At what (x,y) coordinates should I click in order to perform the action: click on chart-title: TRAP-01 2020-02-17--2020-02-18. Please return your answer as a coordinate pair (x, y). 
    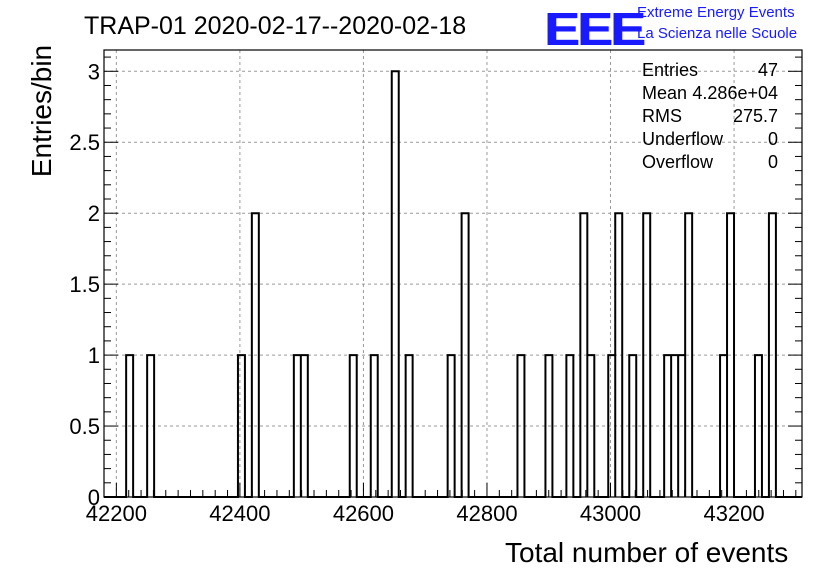
    Looking at the image, I should click on (275, 26).